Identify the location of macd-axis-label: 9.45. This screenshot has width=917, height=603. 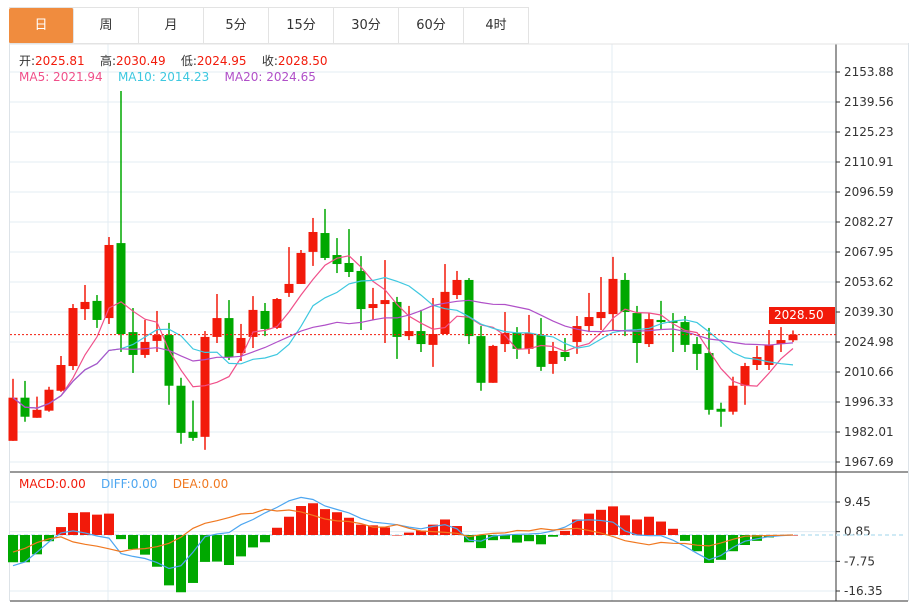
(857, 502).